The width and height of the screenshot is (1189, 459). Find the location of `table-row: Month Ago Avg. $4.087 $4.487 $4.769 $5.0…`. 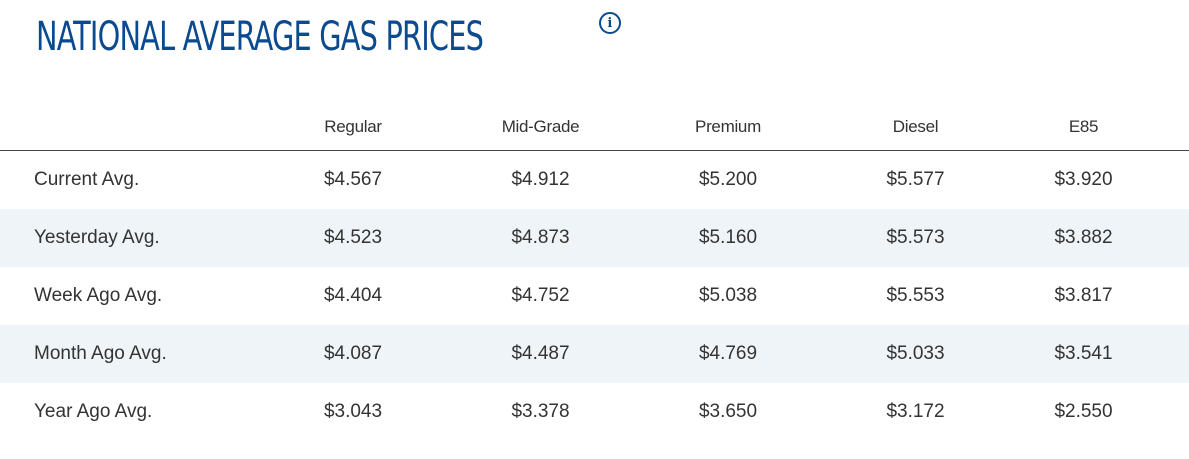

table-row: Month Ago Avg. $4.087 $4.487 $4.769 $5.0… is located at coordinates (594, 354).